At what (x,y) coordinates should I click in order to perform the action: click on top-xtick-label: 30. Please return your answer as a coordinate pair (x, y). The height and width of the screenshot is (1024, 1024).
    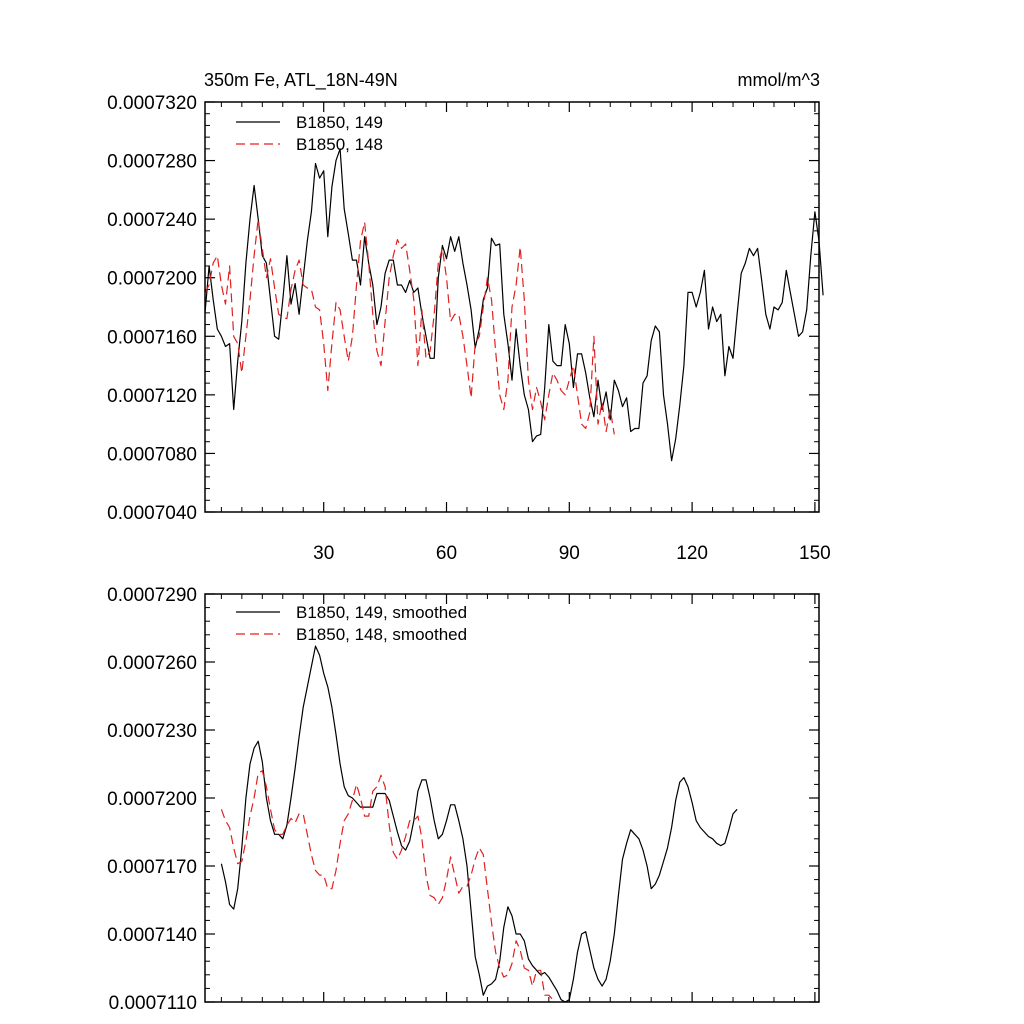
    Looking at the image, I should click on (323, 553).